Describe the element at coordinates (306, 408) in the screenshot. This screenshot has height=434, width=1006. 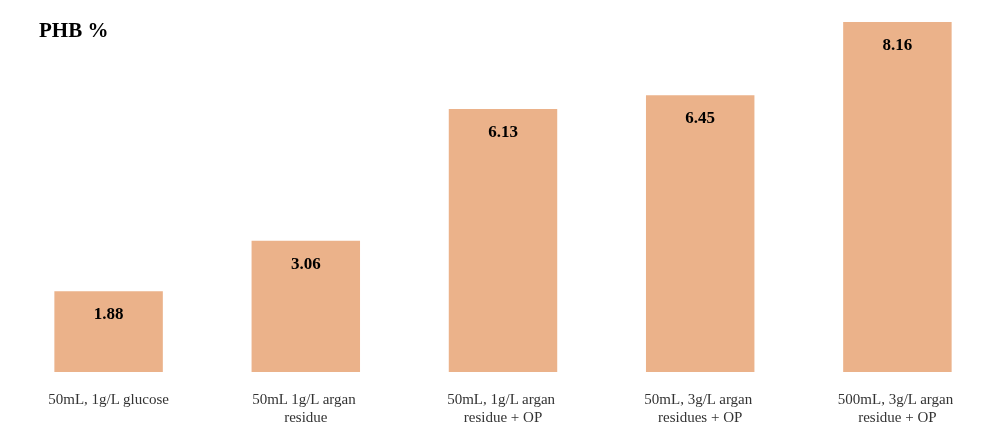
I see `x-tick-label: 50mL 1g/L argan residue` at that location.